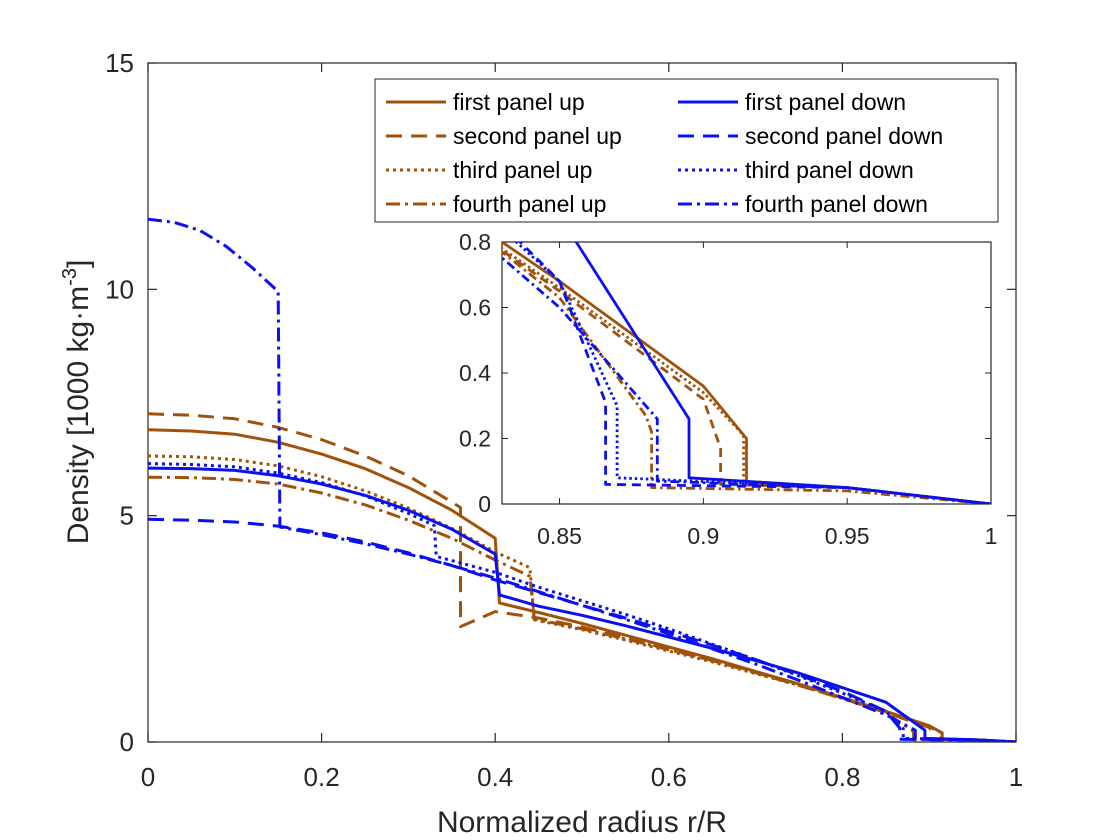 This screenshot has height=840, width=1120. Describe the element at coordinates (529, 204) in the screenshot. I see `legend-label-fourth-panel-up: fourth panel up` at that location.